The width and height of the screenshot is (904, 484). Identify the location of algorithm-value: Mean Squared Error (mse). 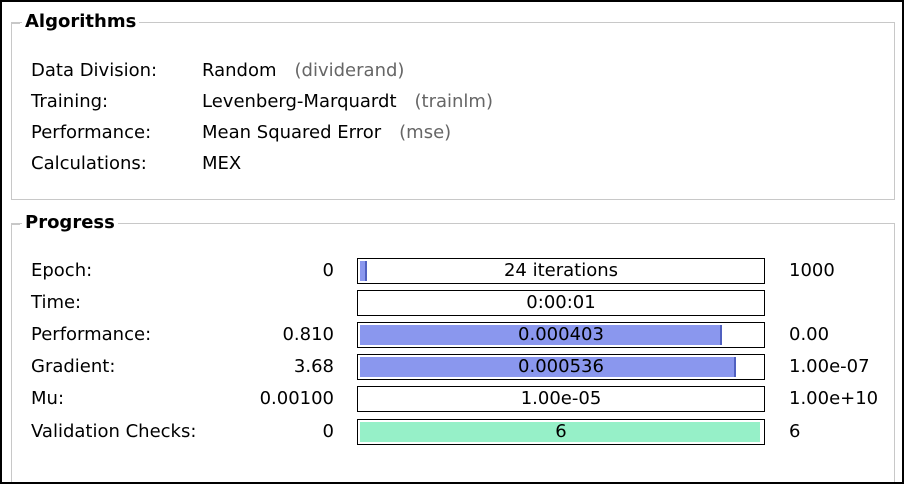
(326, 133).